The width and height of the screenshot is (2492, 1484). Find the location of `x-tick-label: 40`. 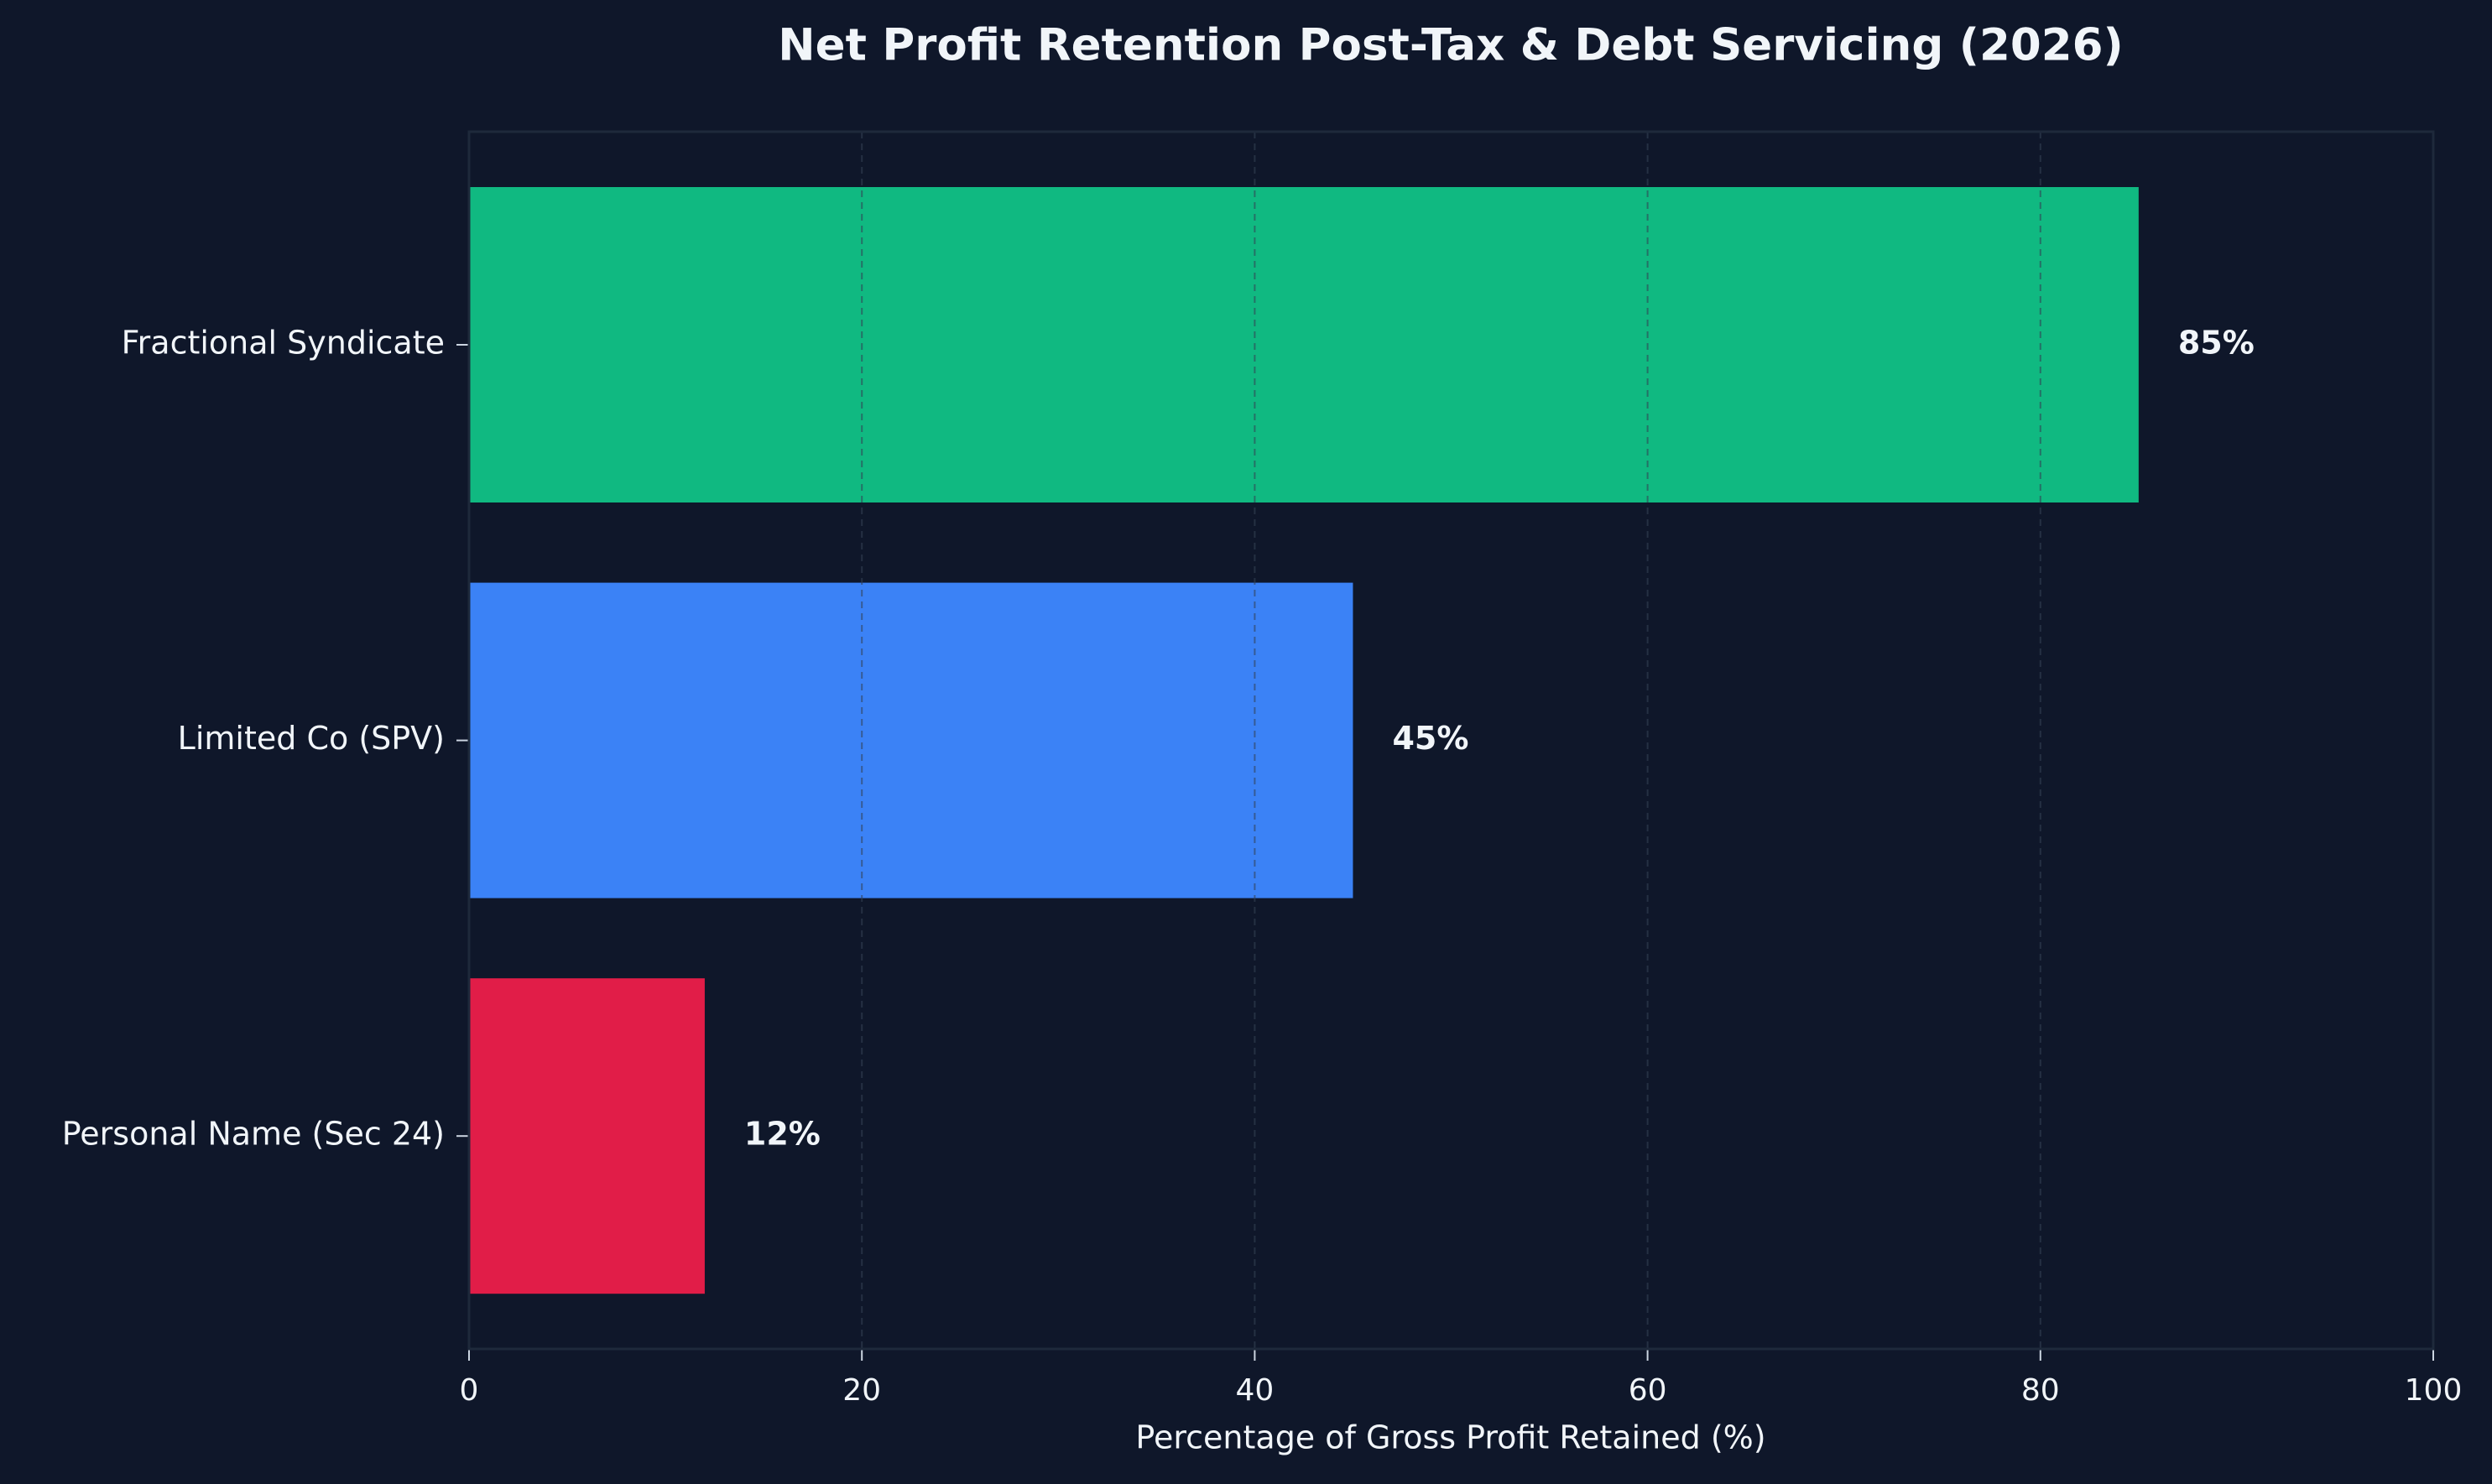

x-tick-label: 40 is located at coordinates (1254, 1390).